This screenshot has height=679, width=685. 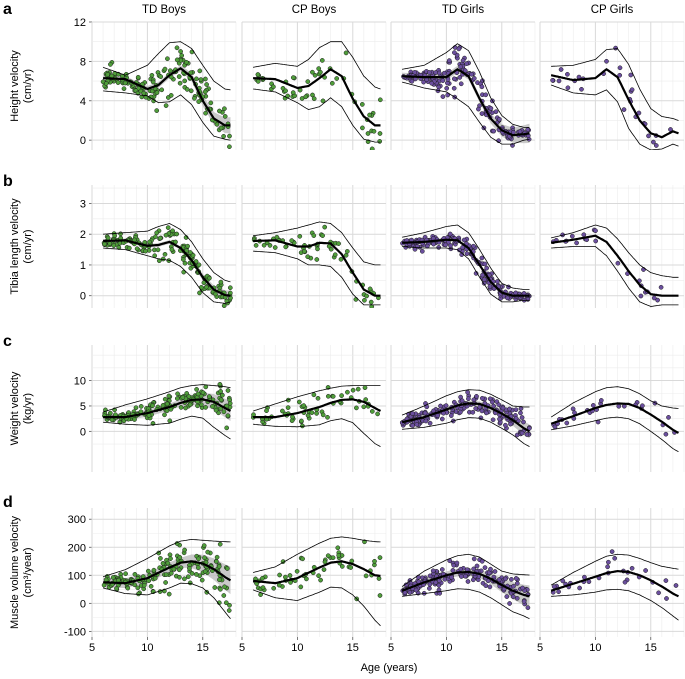 I want to click on panel-letter: b, so click(x=8, y=181).